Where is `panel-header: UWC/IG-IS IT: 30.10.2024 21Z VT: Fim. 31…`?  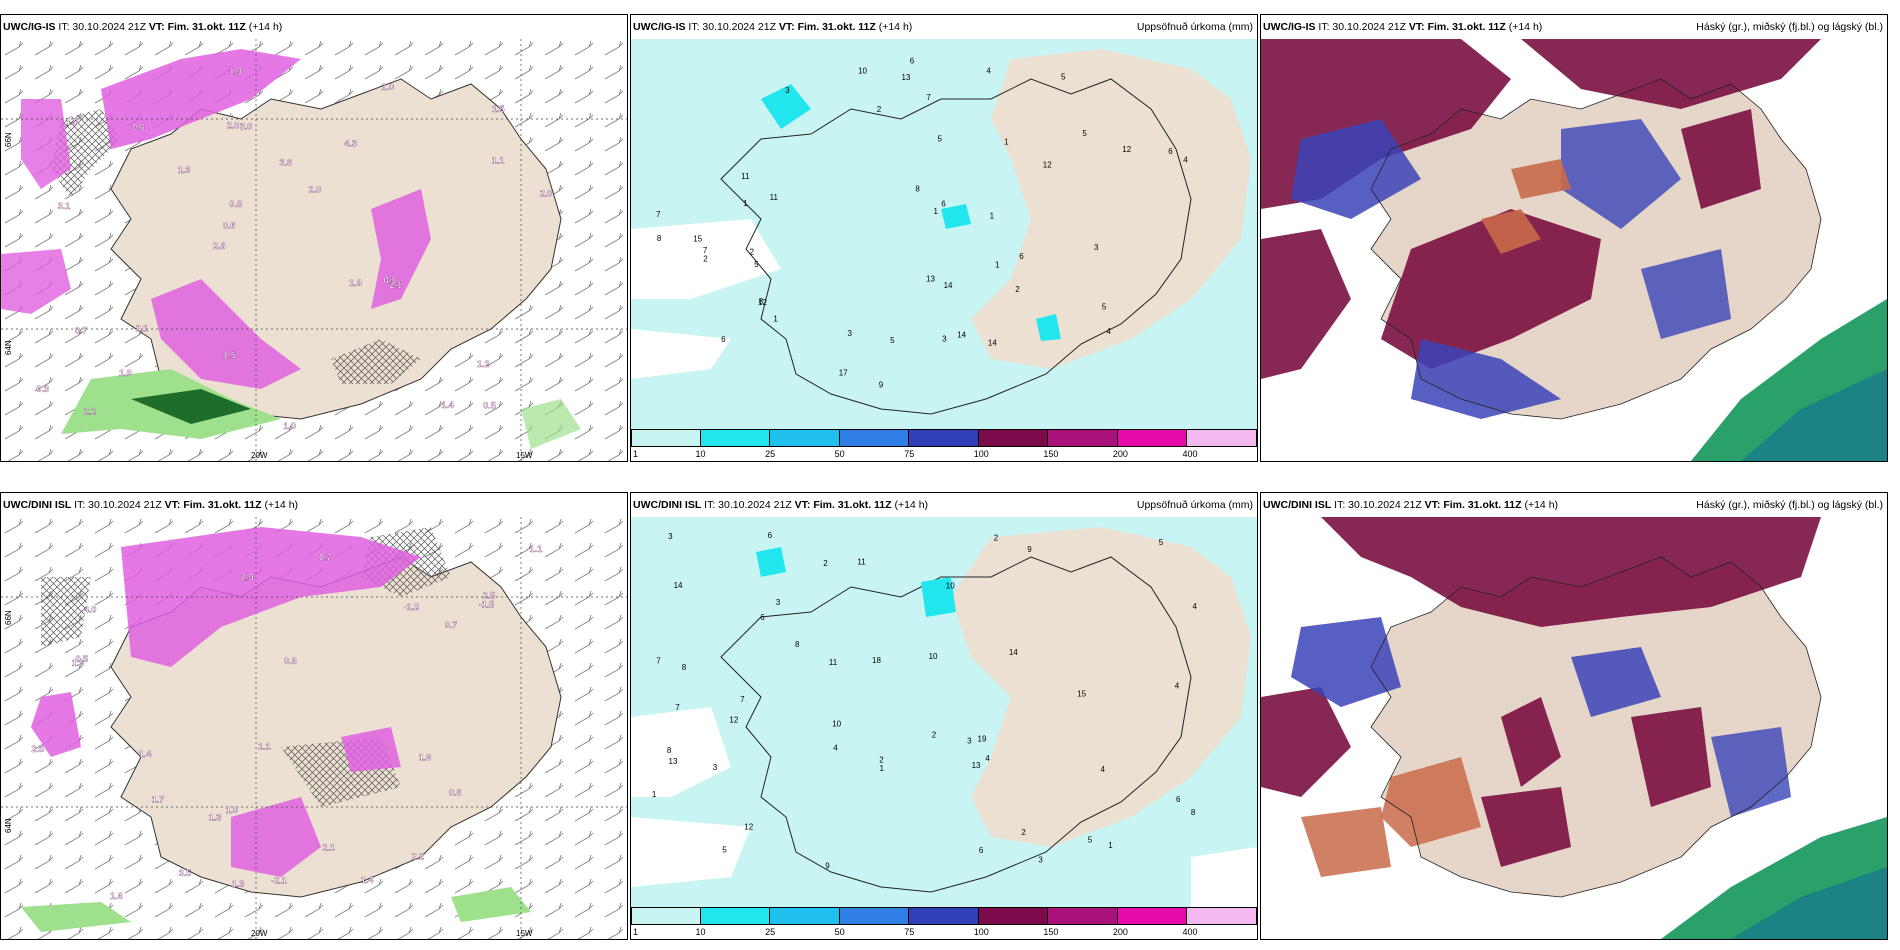 panel-header: UWC/IG-IS IT: 30.10.2024 21Z VT: Fim. 31… is located at coordinates (772, 27).